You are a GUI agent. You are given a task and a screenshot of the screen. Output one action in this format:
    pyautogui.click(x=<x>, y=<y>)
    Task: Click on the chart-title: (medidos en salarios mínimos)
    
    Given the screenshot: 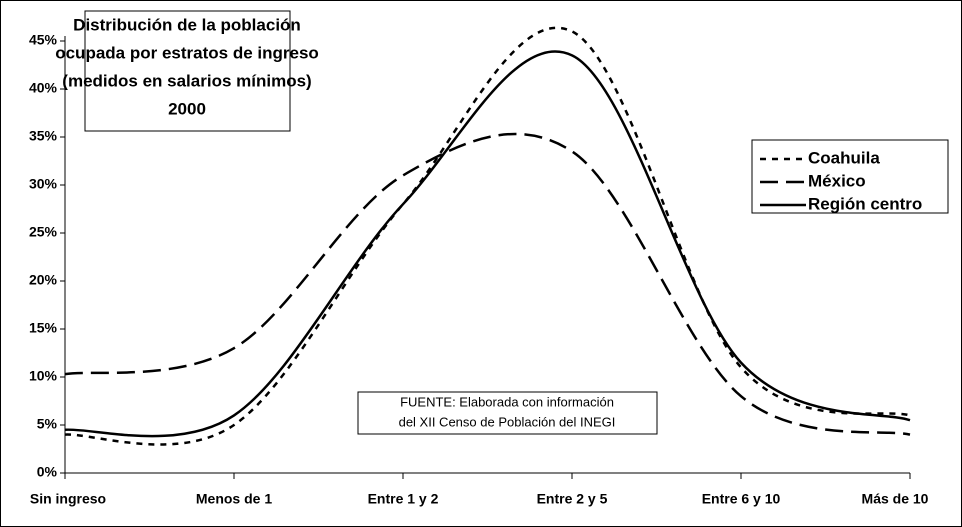 What is the action you would take?
    pyautogui.click(x=186, y=80)
    